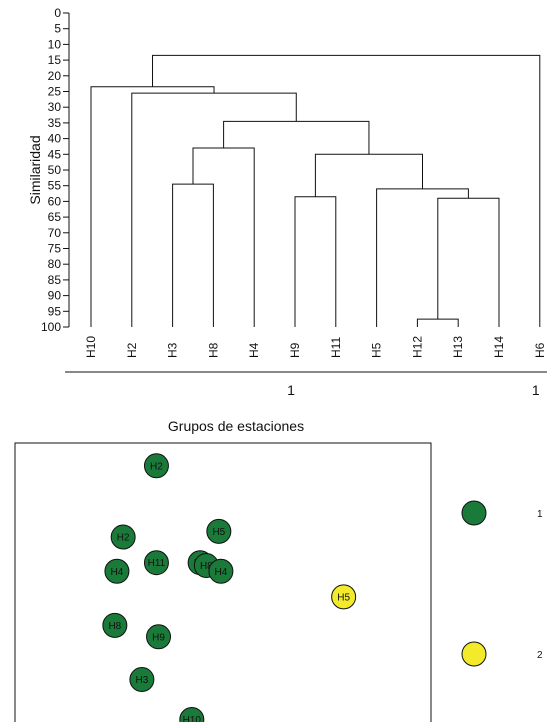 The image size is (547, 722). Describe the element at coordinates (55, 296) in the screenshot. I see `y-tick-label: 90` at that location.